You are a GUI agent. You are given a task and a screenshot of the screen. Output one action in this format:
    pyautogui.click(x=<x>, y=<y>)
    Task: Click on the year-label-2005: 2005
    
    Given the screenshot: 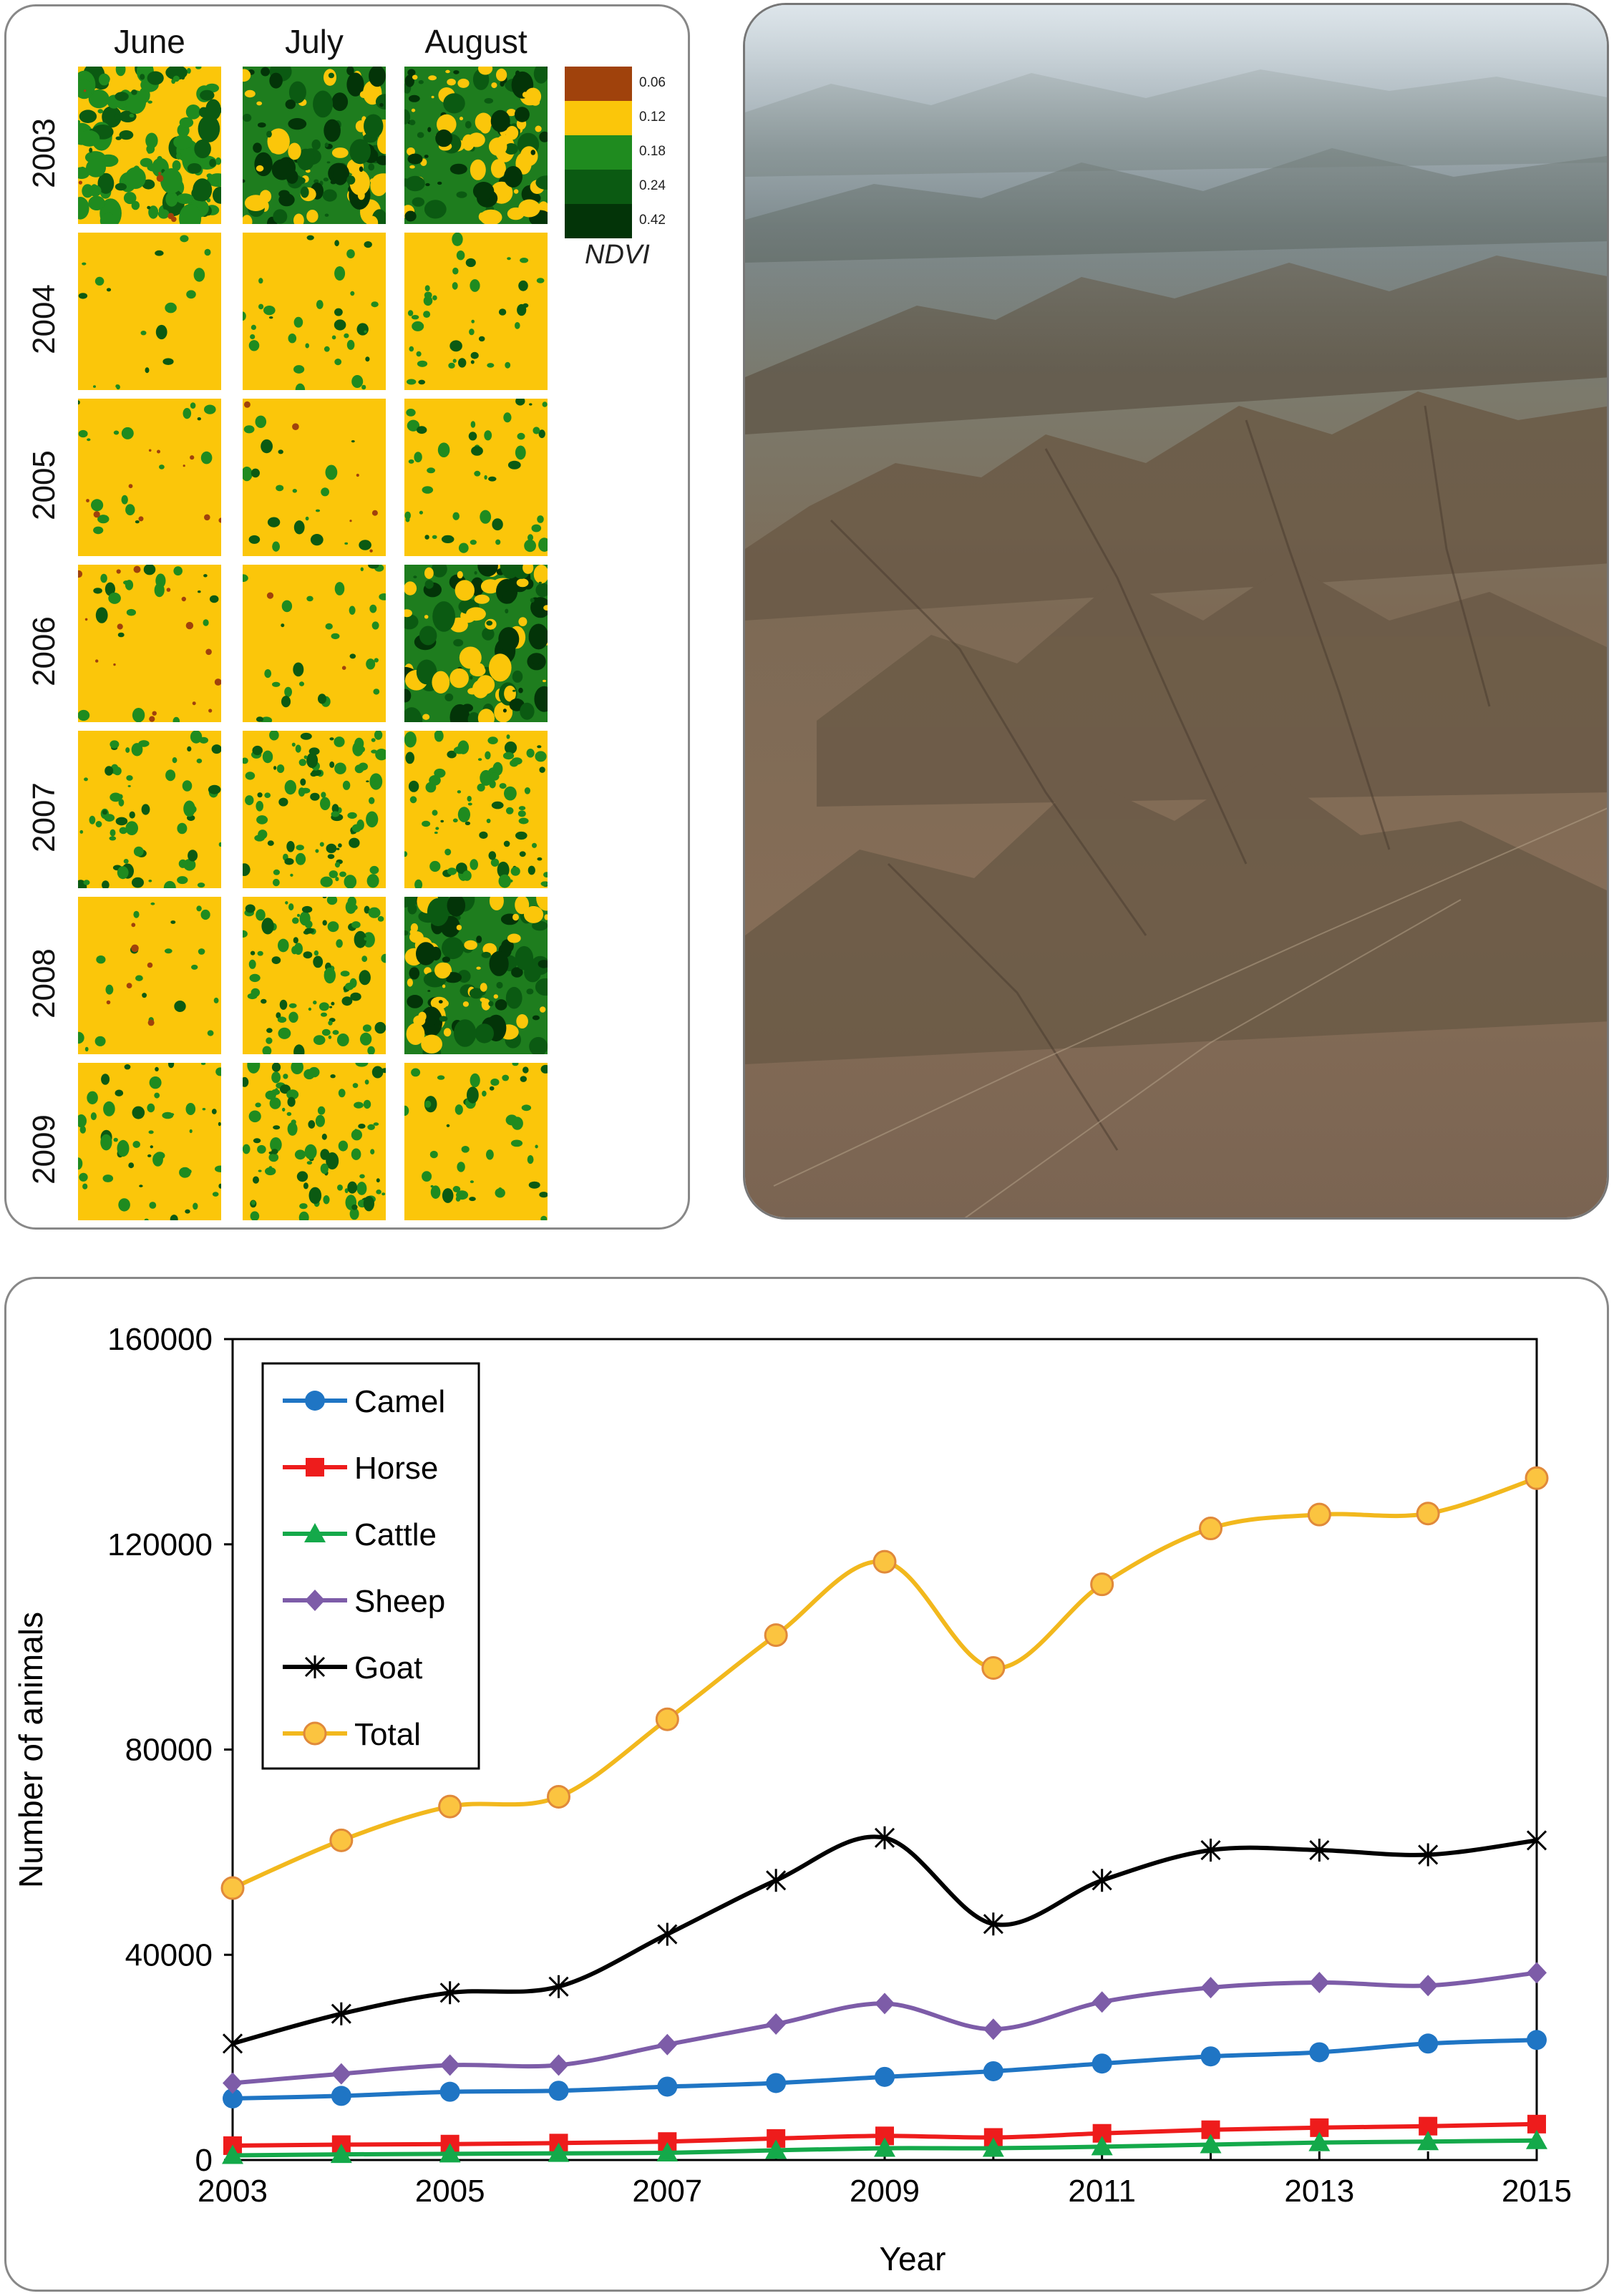 What is the action you would take?
    pyautogui.click(x=44, y=485)
    